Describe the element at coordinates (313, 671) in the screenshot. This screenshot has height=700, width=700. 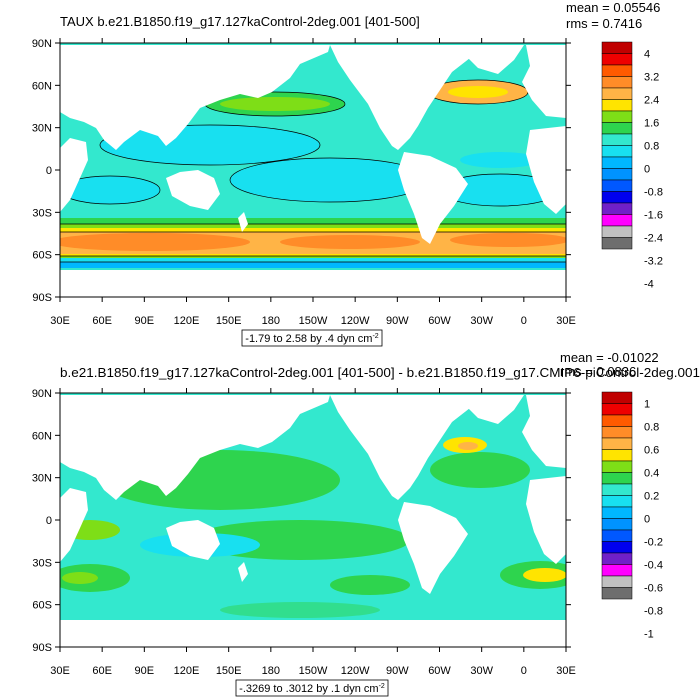
I see `lon-label: 150W` at that location.